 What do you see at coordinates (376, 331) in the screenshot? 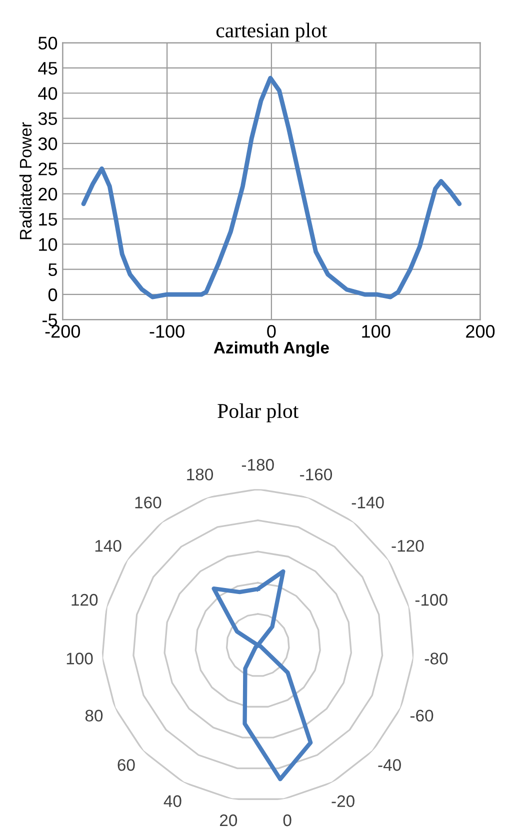
I see `x-tick-label: 100` at bounding box center [376, 331].